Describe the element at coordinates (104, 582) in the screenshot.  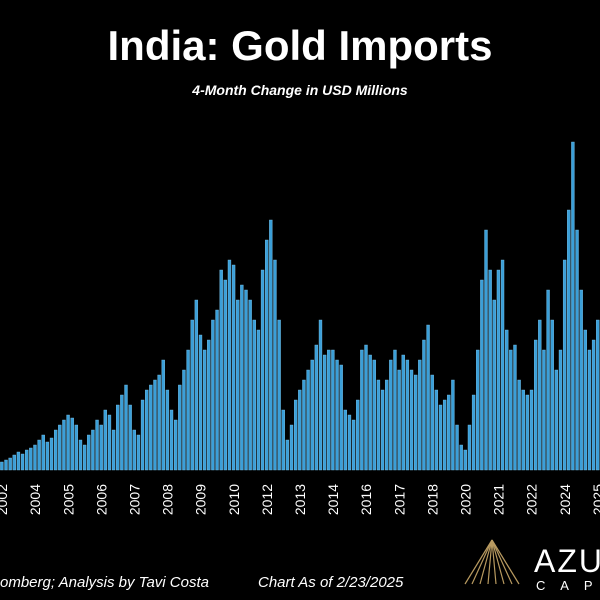
I see `source: omberg; Analysis by Tavi Costa` at that location.